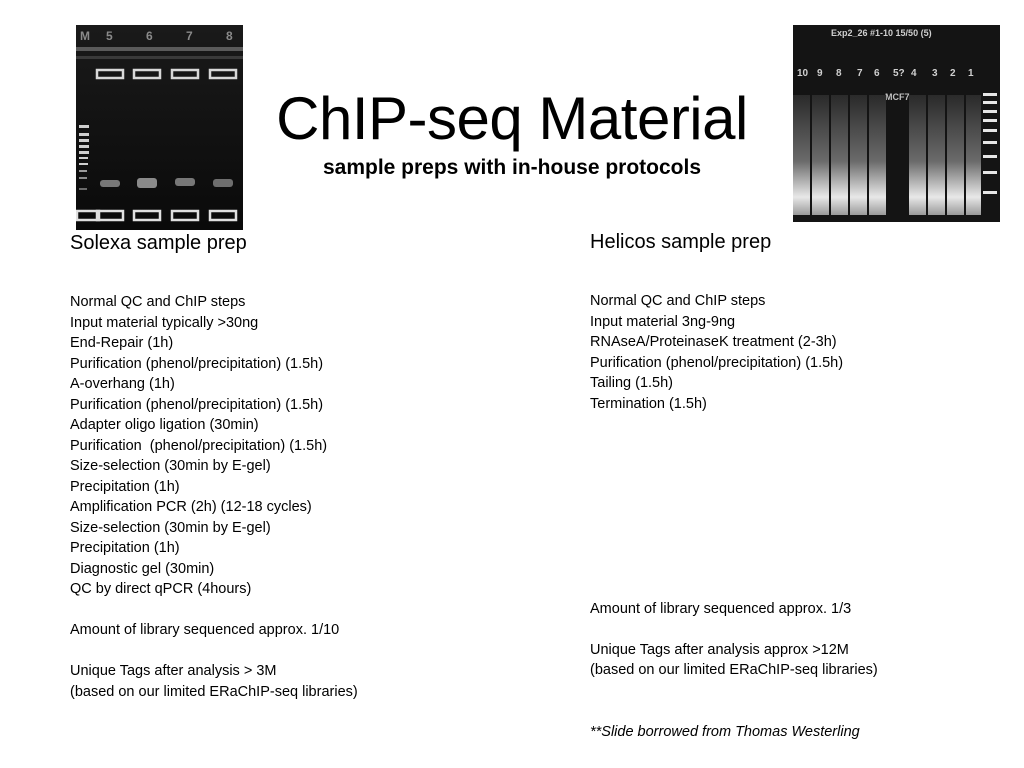 This screenshot has height=768, width=1024. I want to click on gel-right-lane-10: 10, so click(803, 73).